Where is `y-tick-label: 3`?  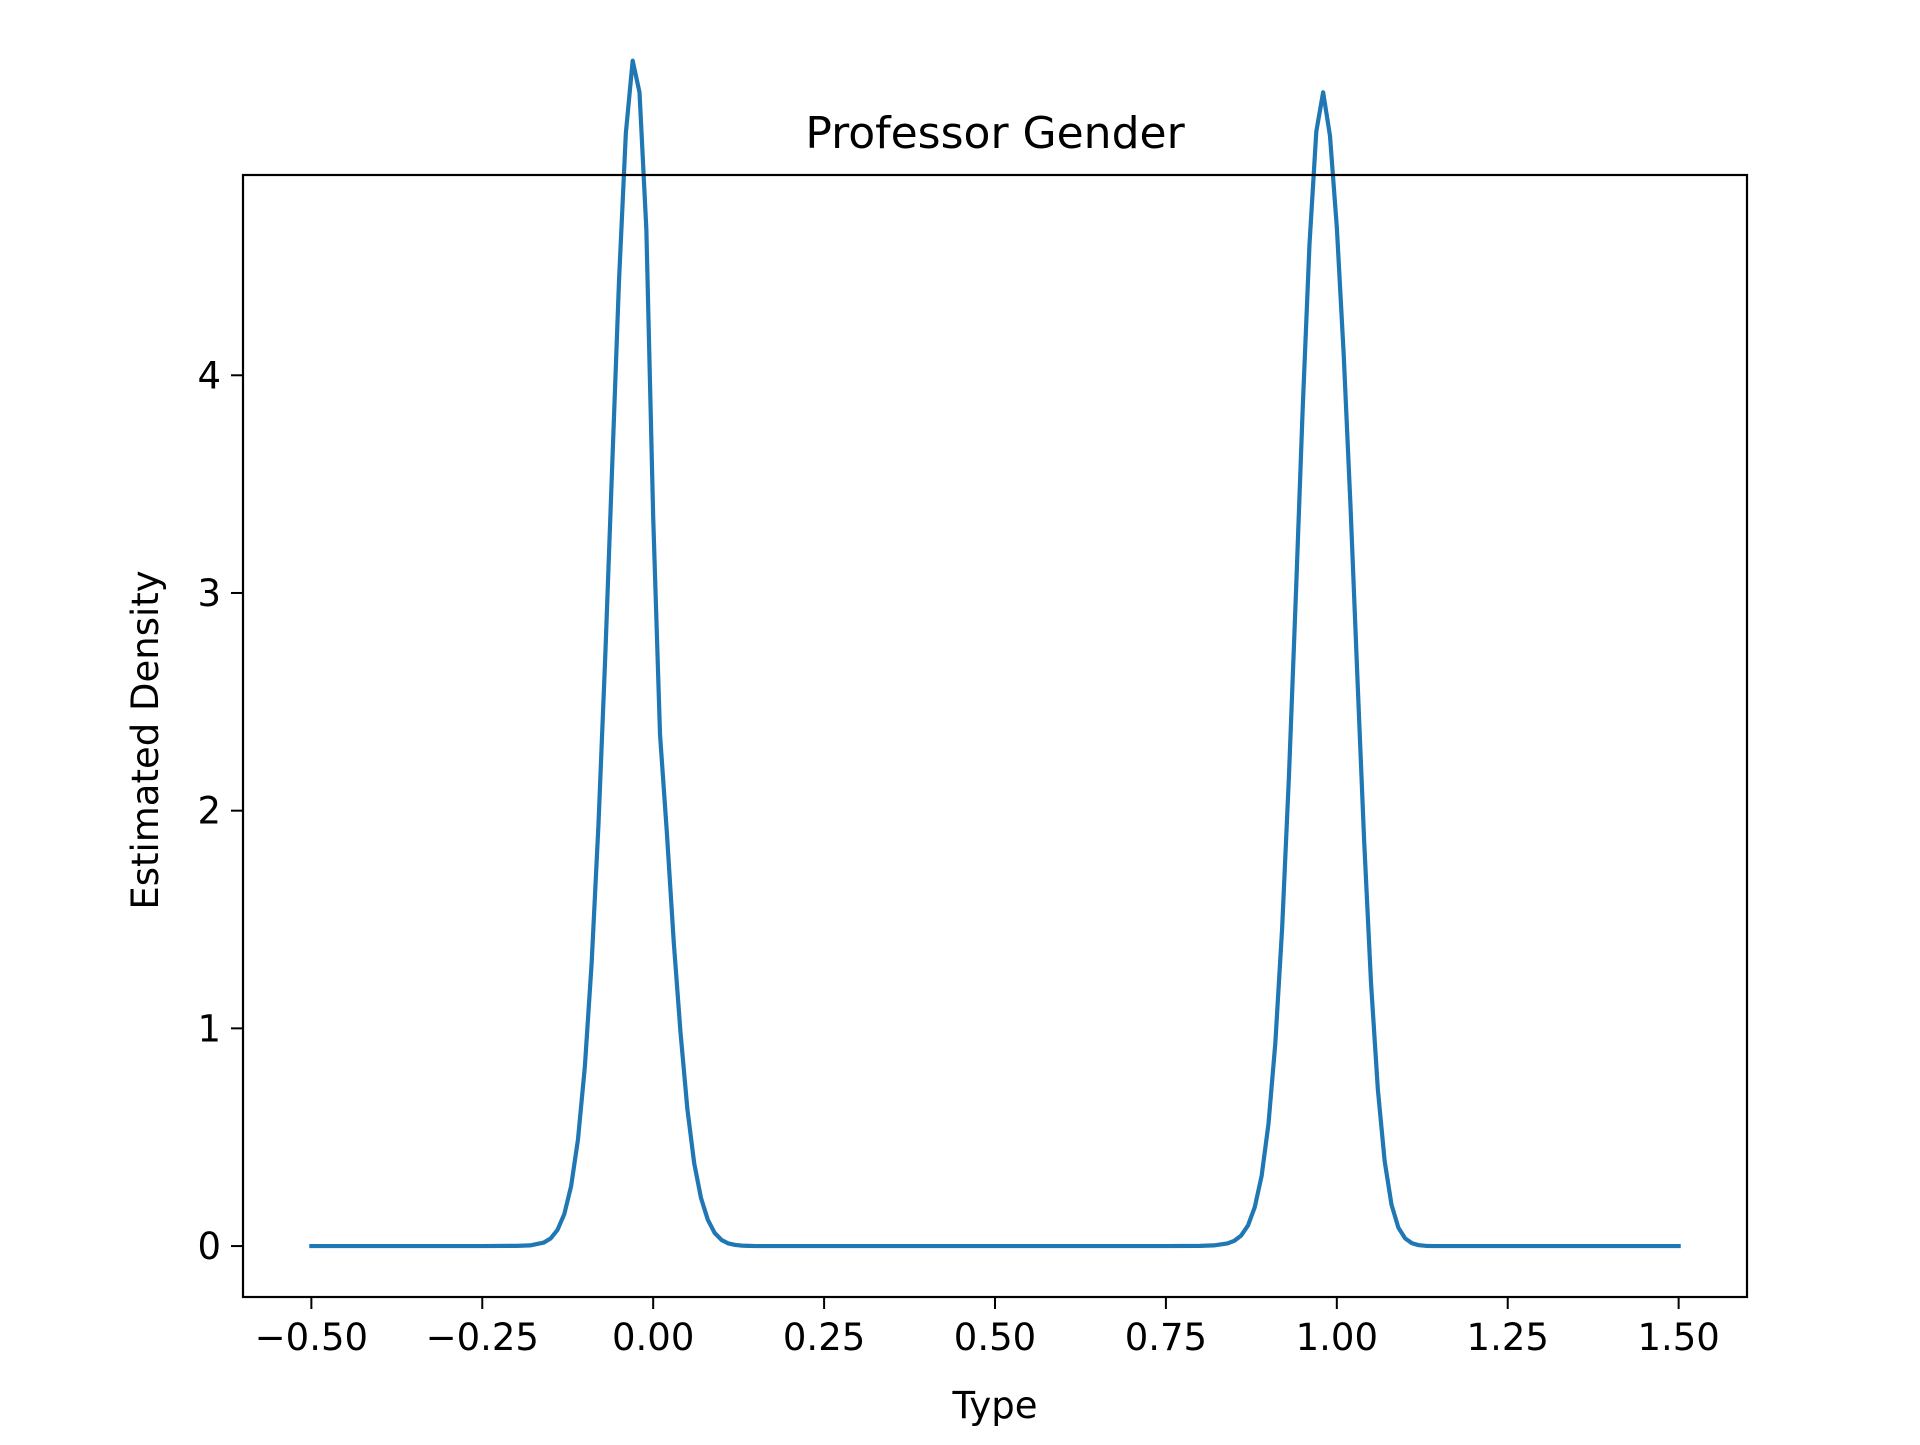
y-tick-label: 3 is located at coordinates (209, 593).